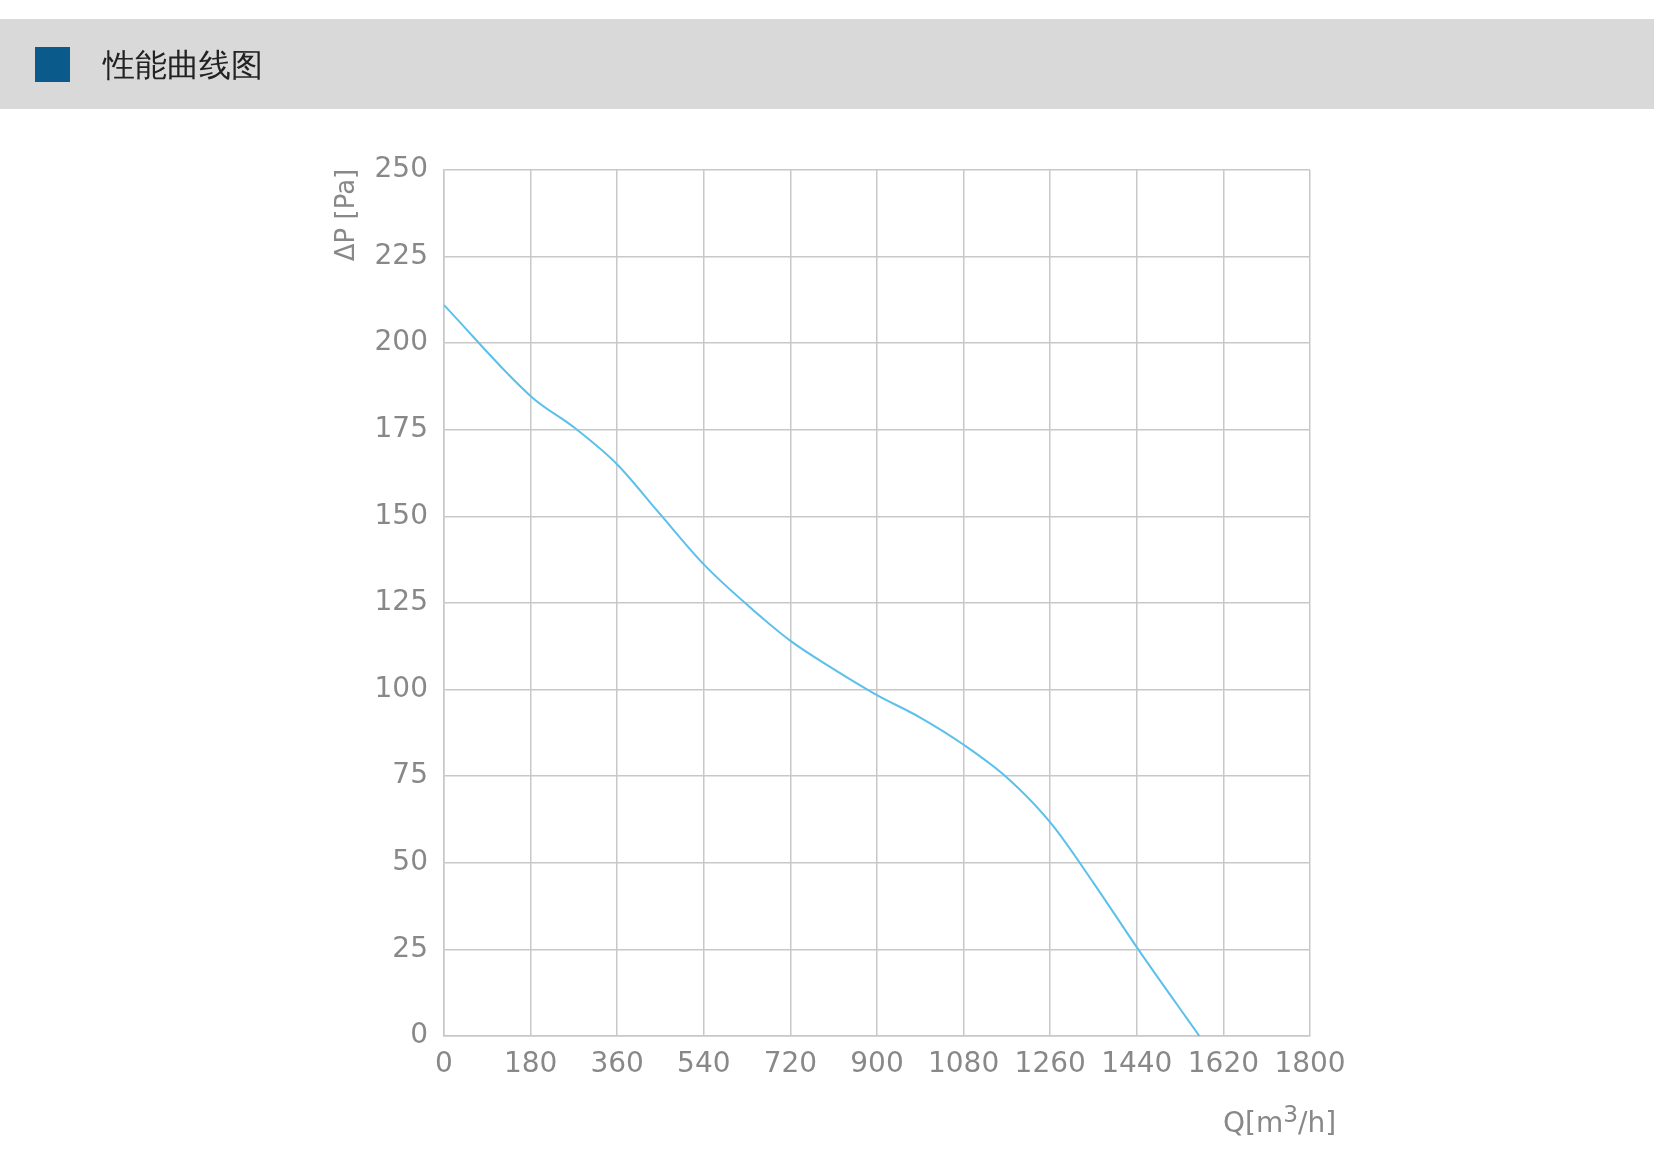 This screenshot has height=1175, width=1654. I want to click on y-tick-label: 100, so click(401, 687).